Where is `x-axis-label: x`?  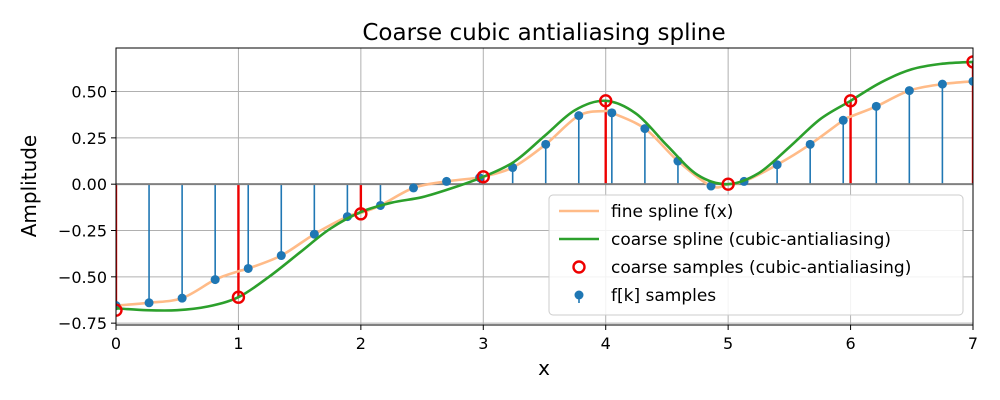
x-axis-label: x is located at coordinates (544, 368).